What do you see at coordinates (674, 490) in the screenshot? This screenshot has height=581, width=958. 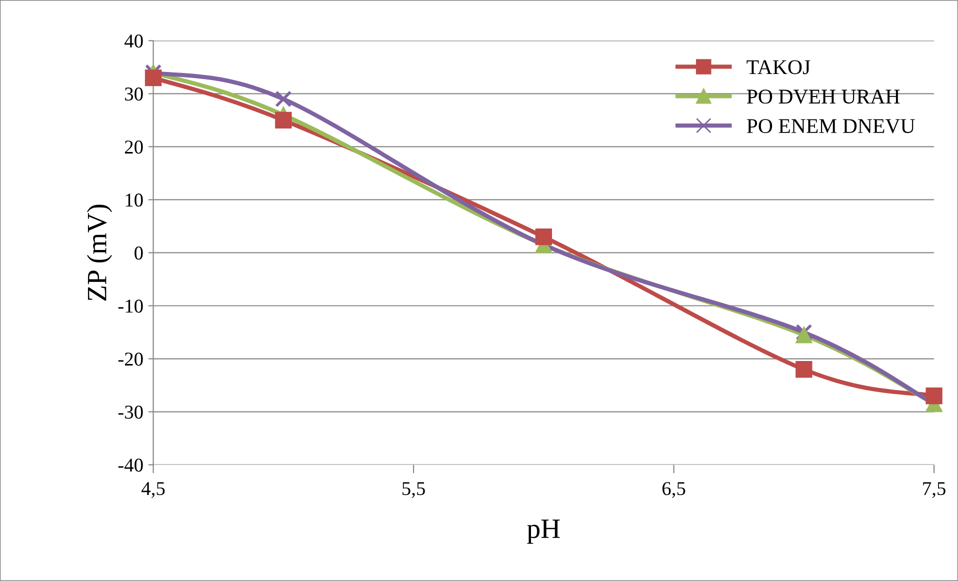 I see `x-tick-label: 6,5` at bounding box center [674, 490].